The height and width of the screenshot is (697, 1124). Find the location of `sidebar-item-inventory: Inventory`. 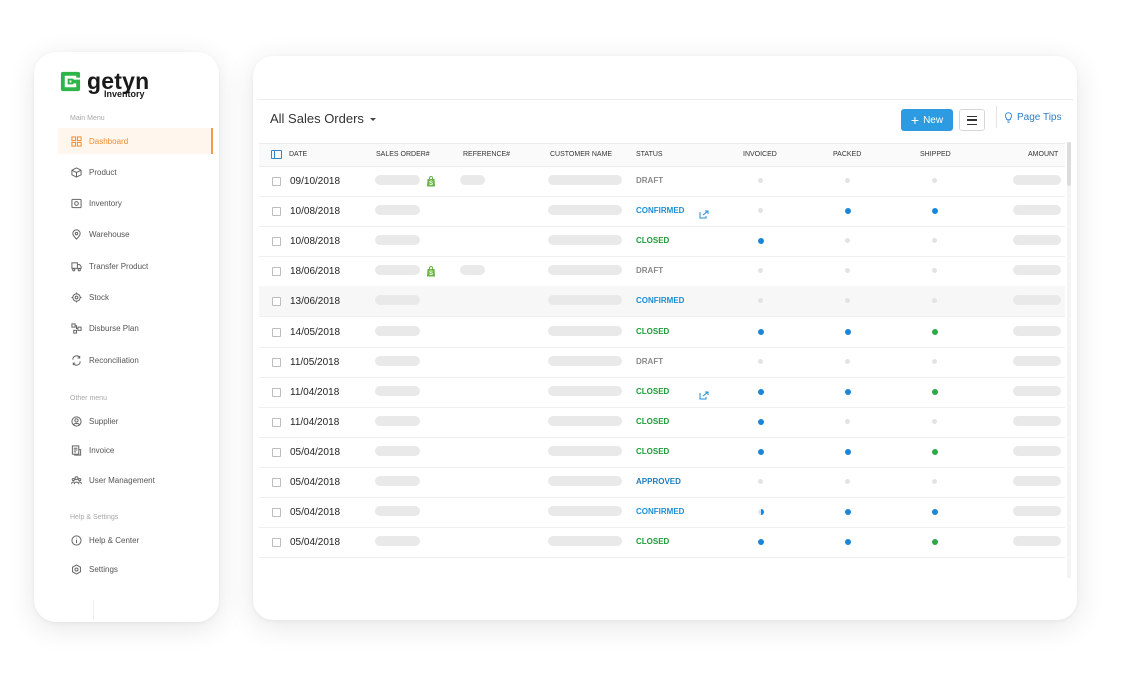

sidebar-item-inventory: Inventory is located at coordinates (134, 204).